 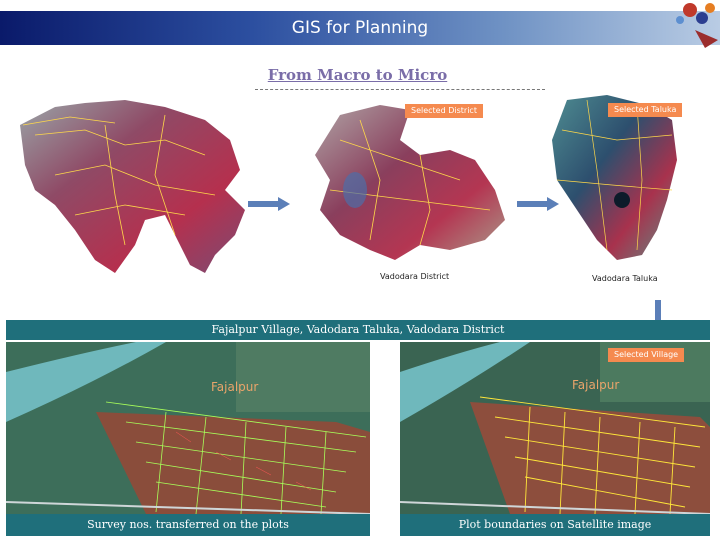 I want to click on title-bar, so click(x=360, y=28).